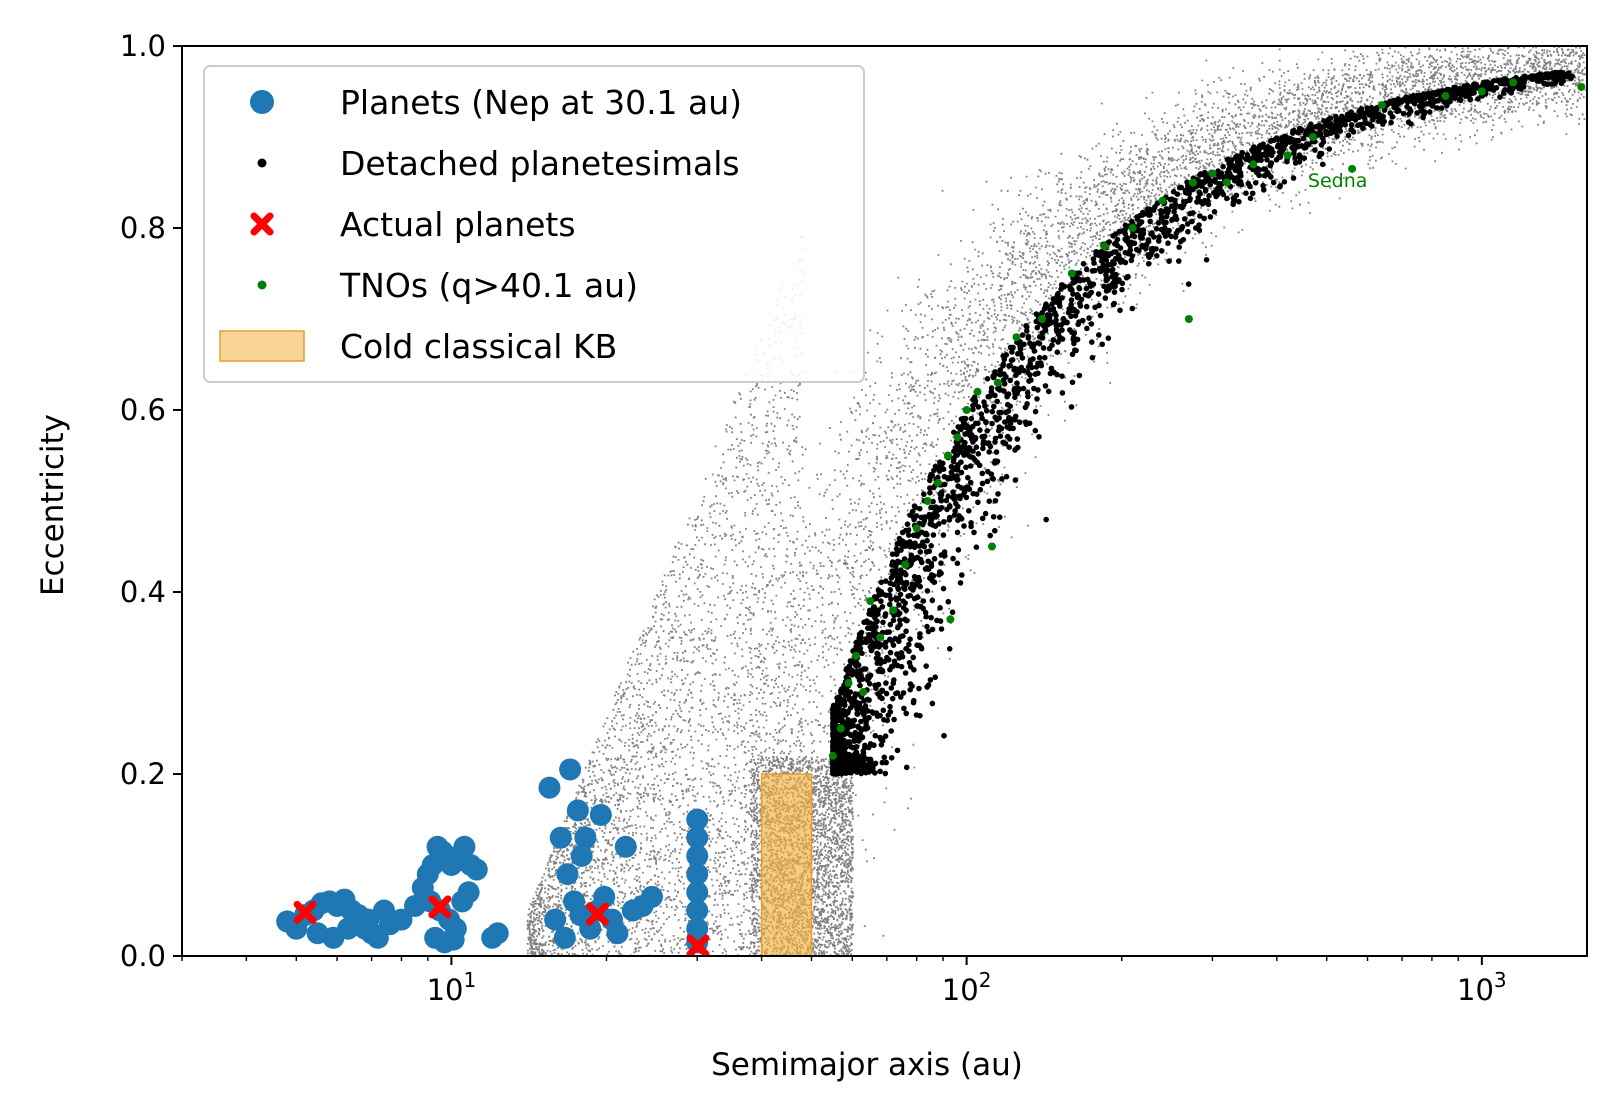 This screenshot has width=1607, height=1108. What do you see at coordinates (143, 956) in the screenshot?
I see `y-tick-label: 0.0` at bounding box center [143, 956].